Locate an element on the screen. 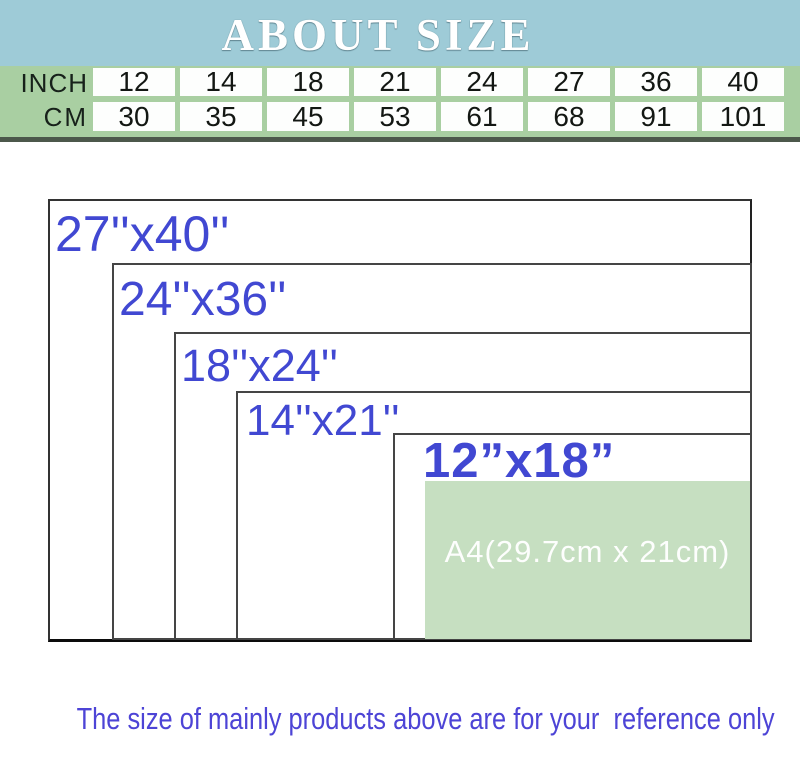 The height and width of the screenshot is (778, 800). page-title: ABOUT SIZE is located at coordinates (378, 35).